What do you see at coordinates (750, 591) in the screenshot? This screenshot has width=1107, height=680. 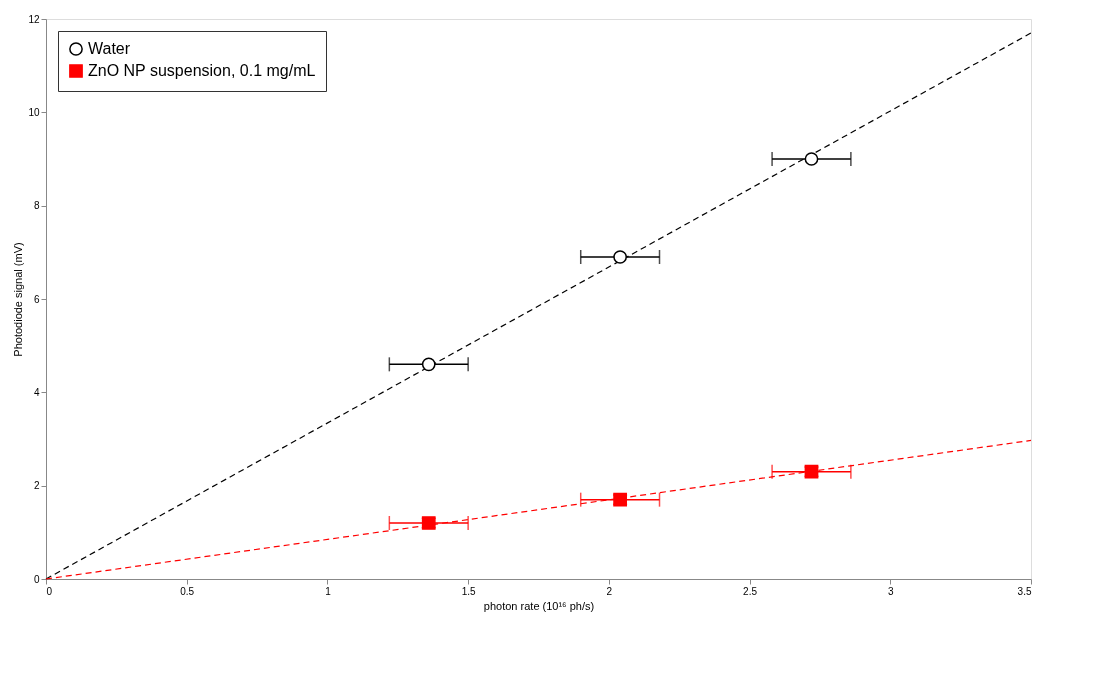 I see `x-tick-label: 2.5` at bounding box center [750, 591].